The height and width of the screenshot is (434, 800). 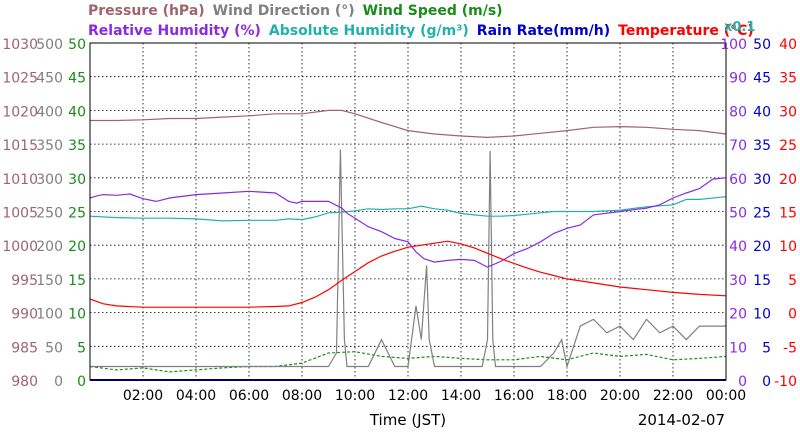 I want to click on legend-entry: Temperature (°C), so click(x=686, y=31).